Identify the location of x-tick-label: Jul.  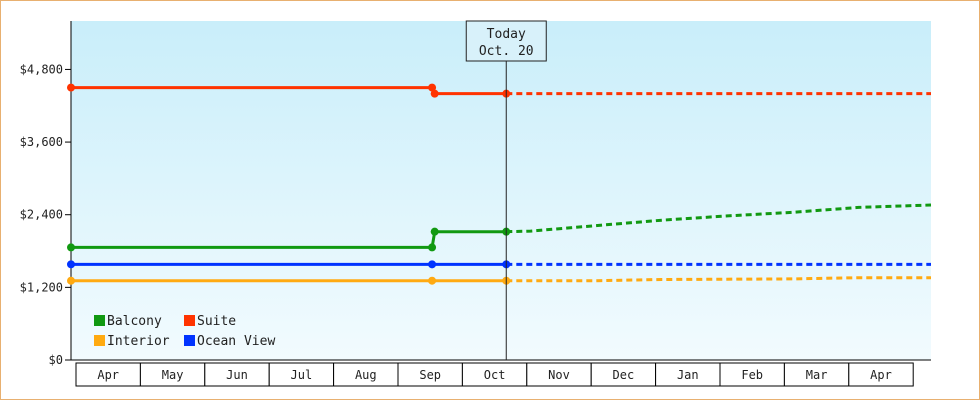
(302, 375).